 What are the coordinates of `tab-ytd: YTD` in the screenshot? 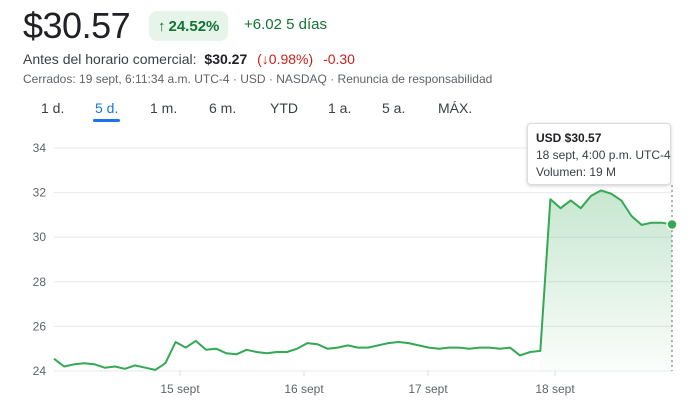 It's located at (284, 108).